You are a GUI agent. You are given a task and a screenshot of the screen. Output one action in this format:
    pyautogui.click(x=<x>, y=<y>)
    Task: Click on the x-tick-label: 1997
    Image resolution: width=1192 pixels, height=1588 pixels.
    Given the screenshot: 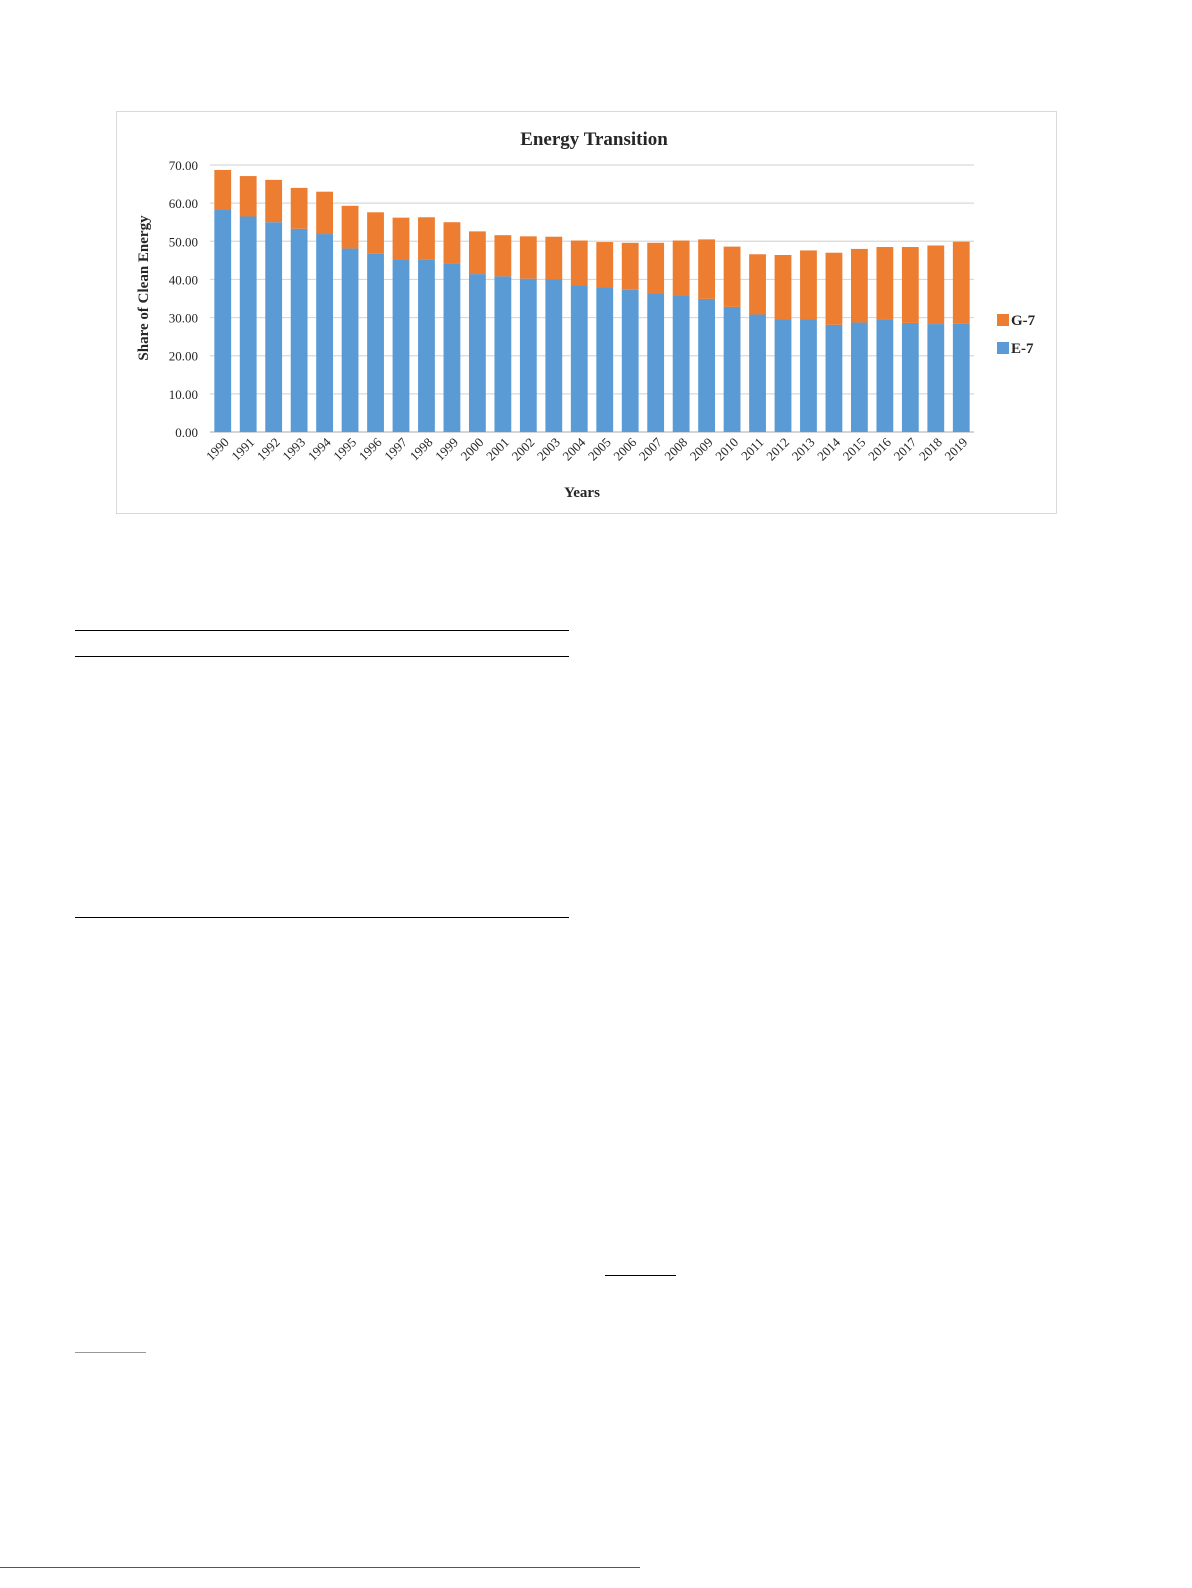 What is the action you would take?
    pyautogui.click(x=395, y=448)
    